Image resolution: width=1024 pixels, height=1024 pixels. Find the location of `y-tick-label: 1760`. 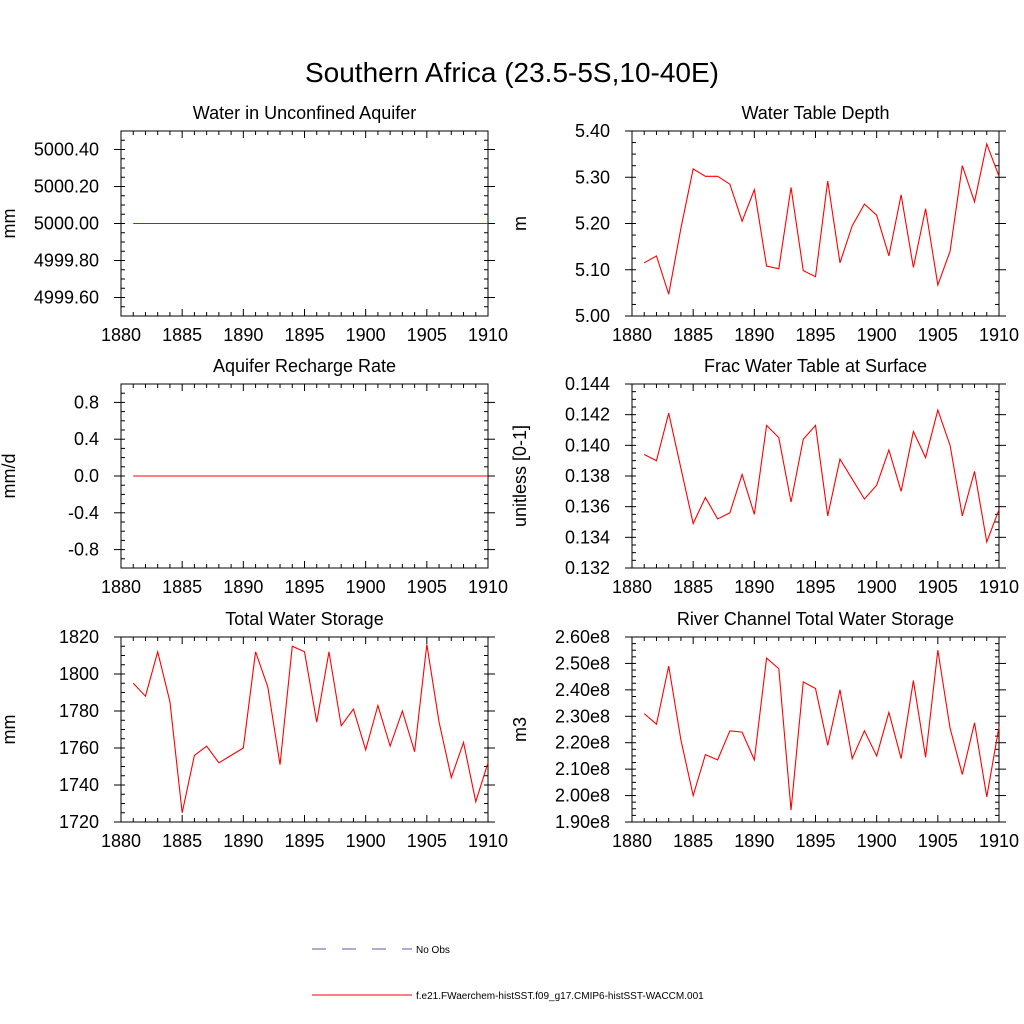

y-tick-label: 1760 is located at coordinates (79, 748).